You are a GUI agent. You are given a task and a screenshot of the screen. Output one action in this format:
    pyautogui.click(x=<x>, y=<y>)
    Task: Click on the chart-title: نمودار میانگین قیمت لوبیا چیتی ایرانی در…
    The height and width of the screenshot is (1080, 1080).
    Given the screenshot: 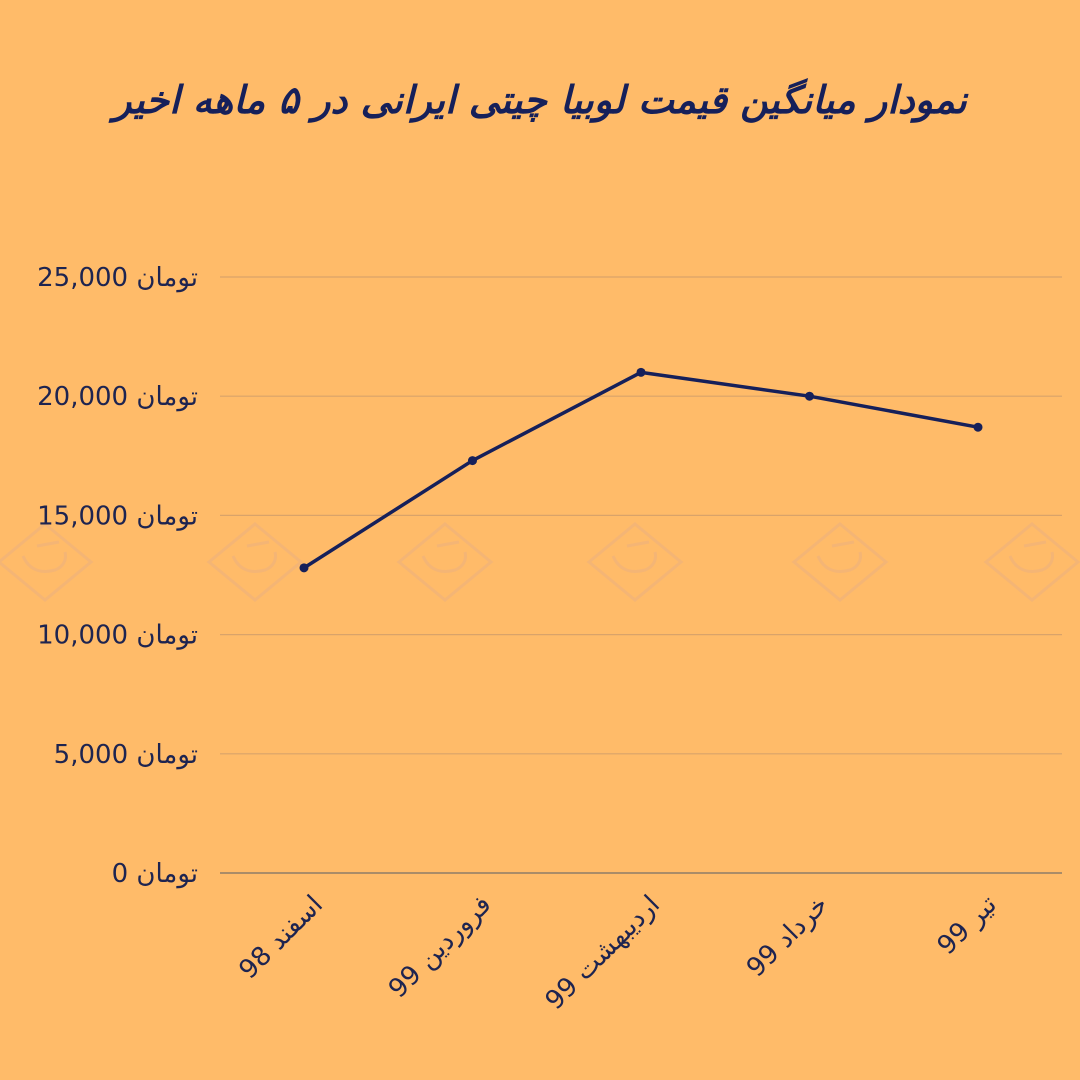 What is the action you would take?
    pyautogui.click(x=540, y=100)
    